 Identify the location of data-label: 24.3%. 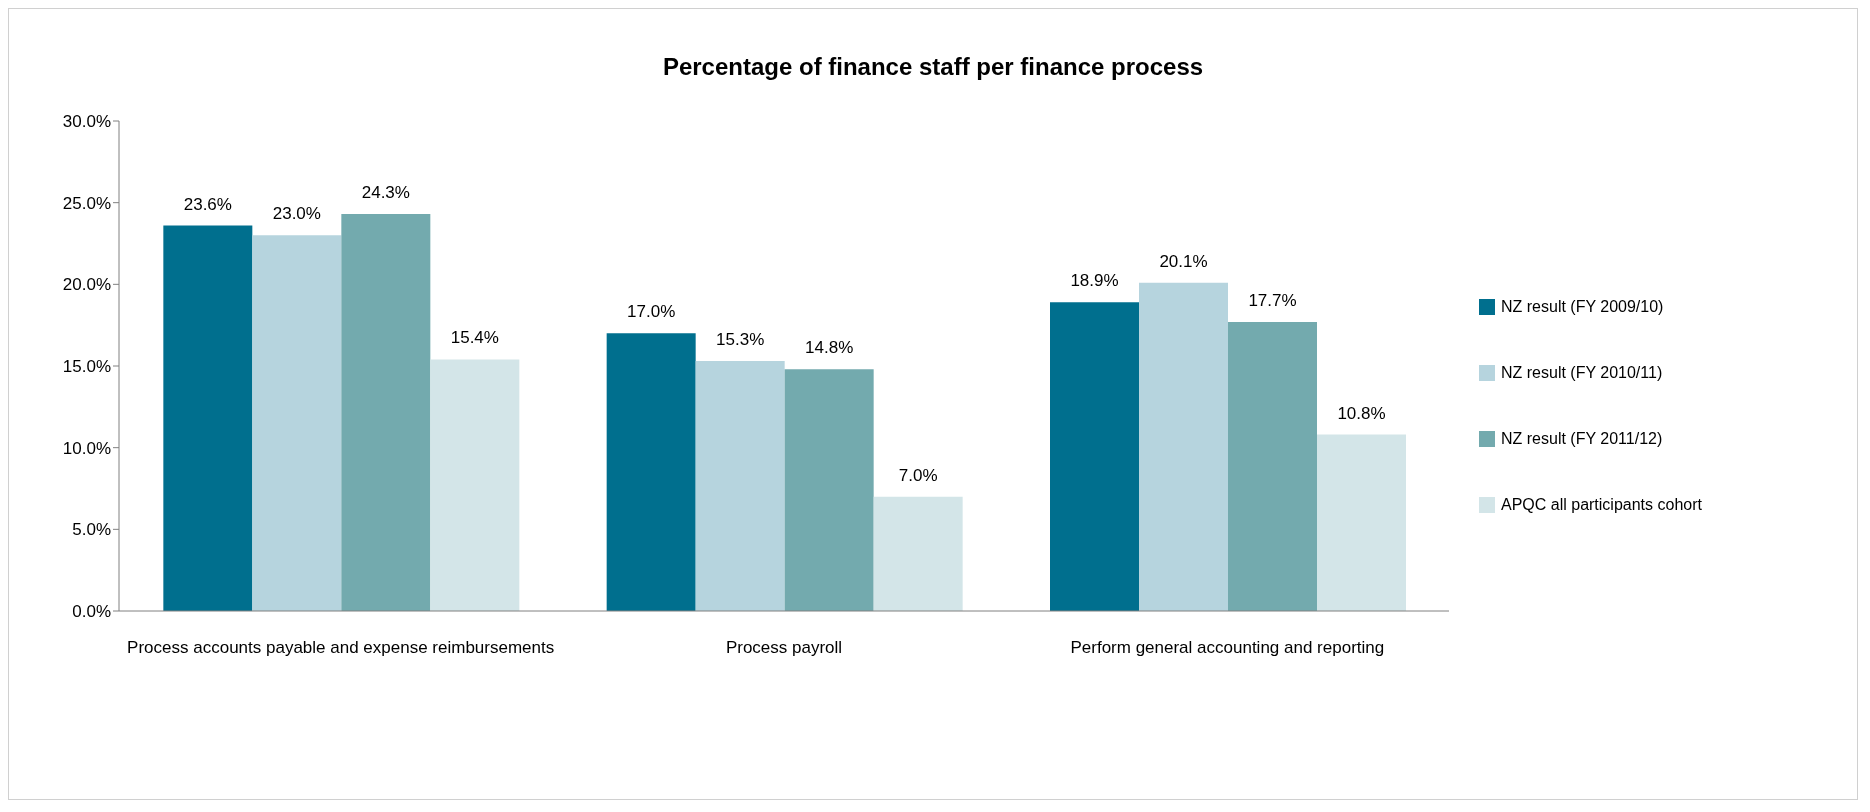
(385, 193).